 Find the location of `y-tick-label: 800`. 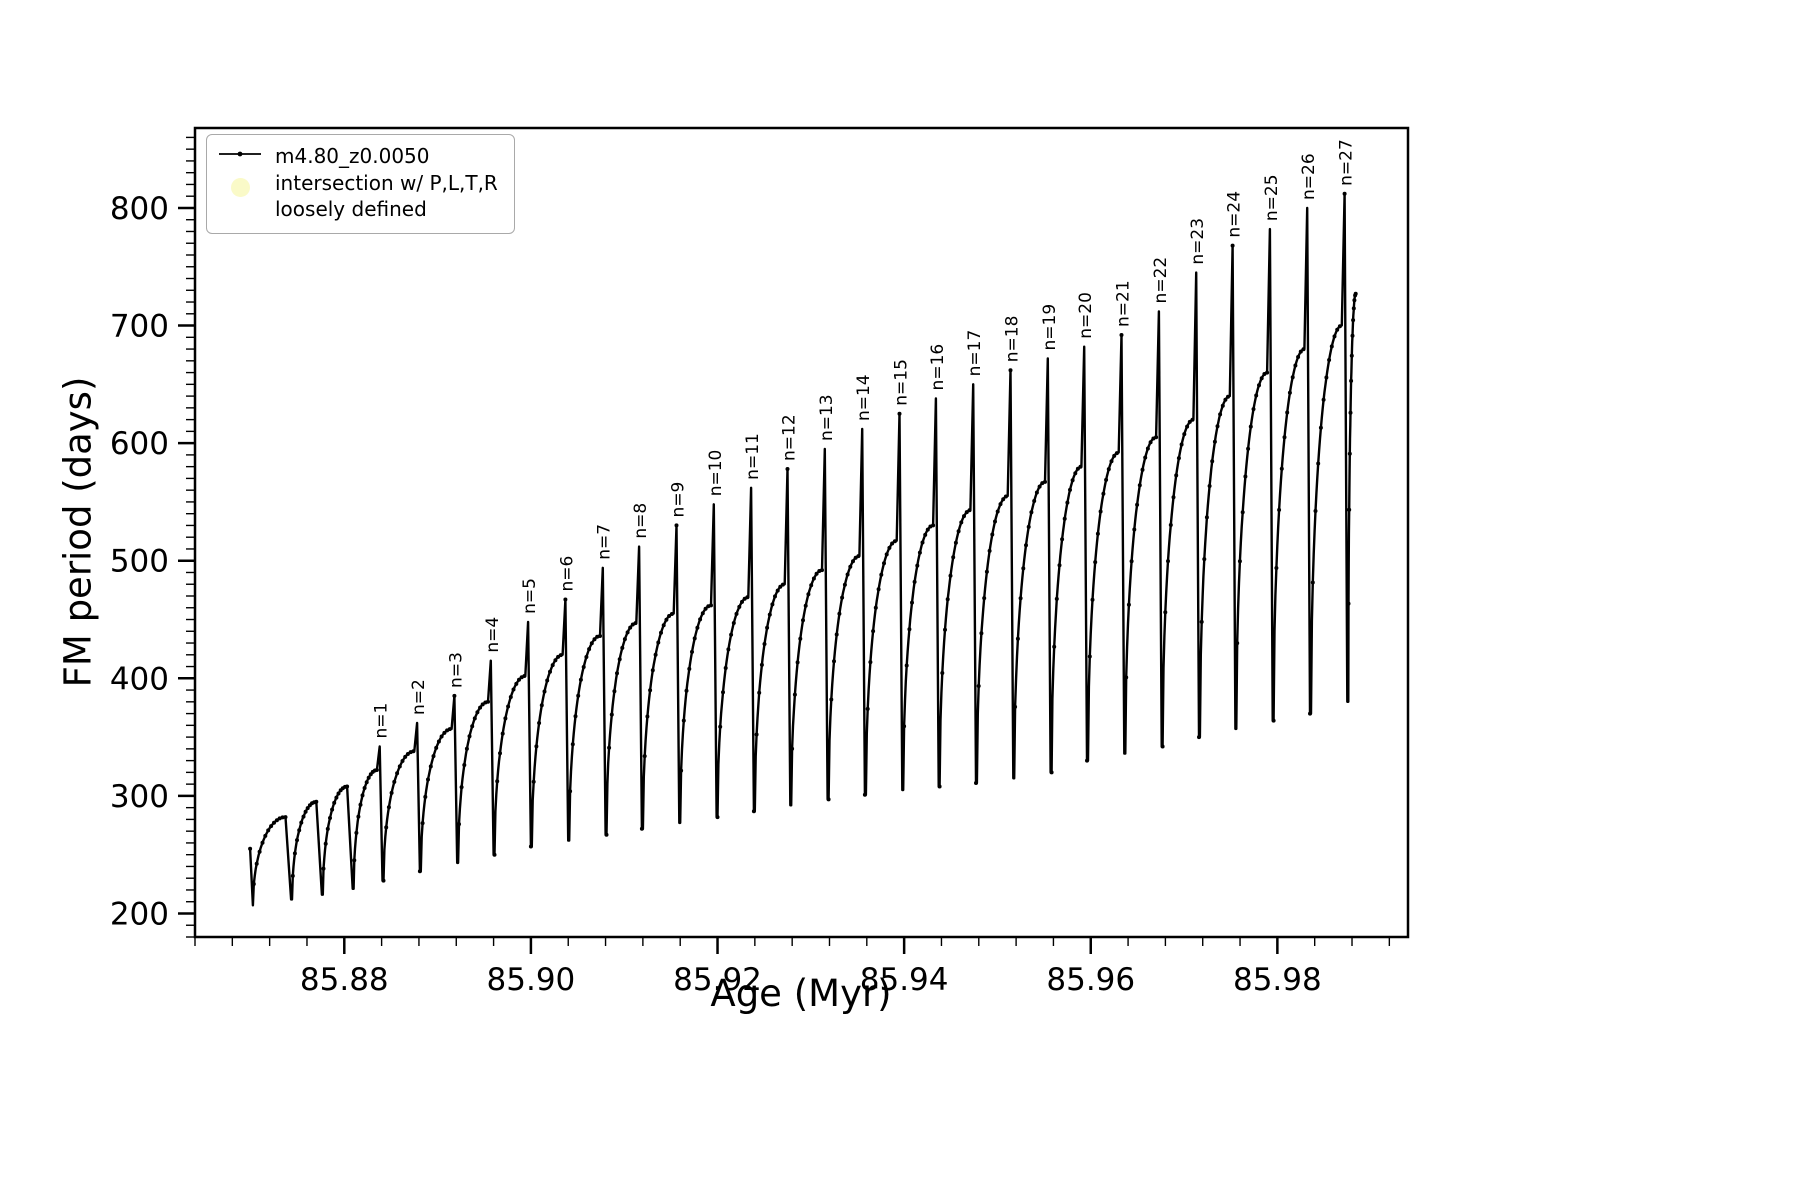

y-tick-label: 800 is located at coordinates (139, 209).